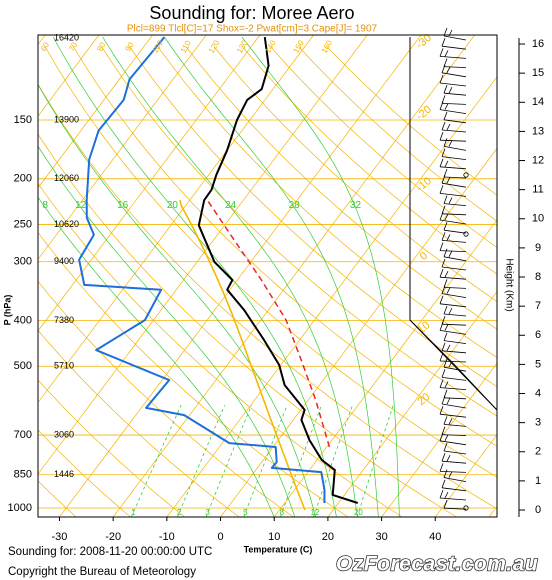  I want to click on height-label: 12060, so click(66, 178).